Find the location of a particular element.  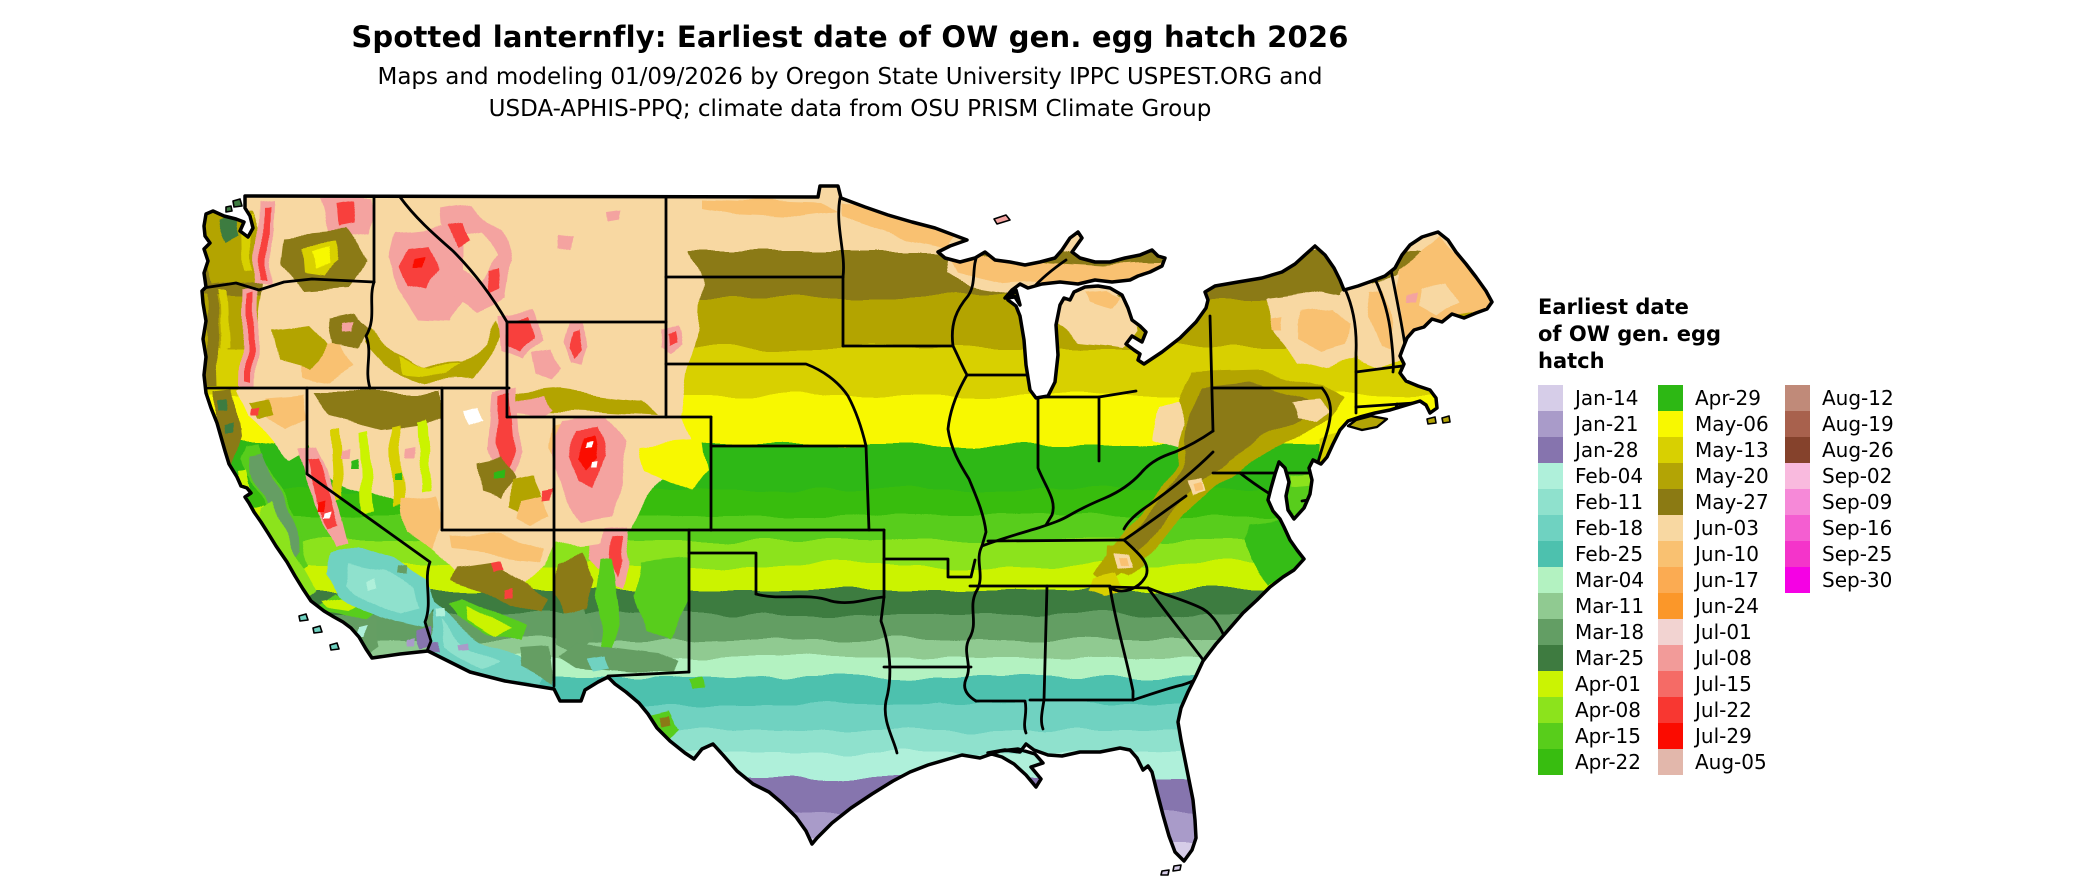

legend-date-label: Aug-19 is located at coordinates (1858, 424).